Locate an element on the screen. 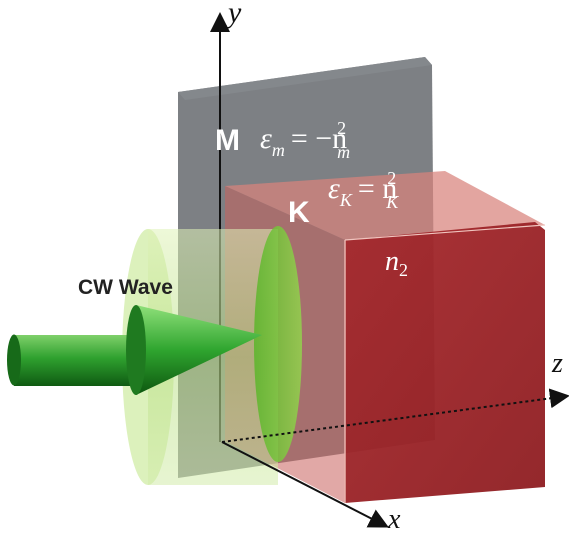 The width and height of the screenshot is (569, 537). medium-m-label: M is located at coordinates (227, 140).